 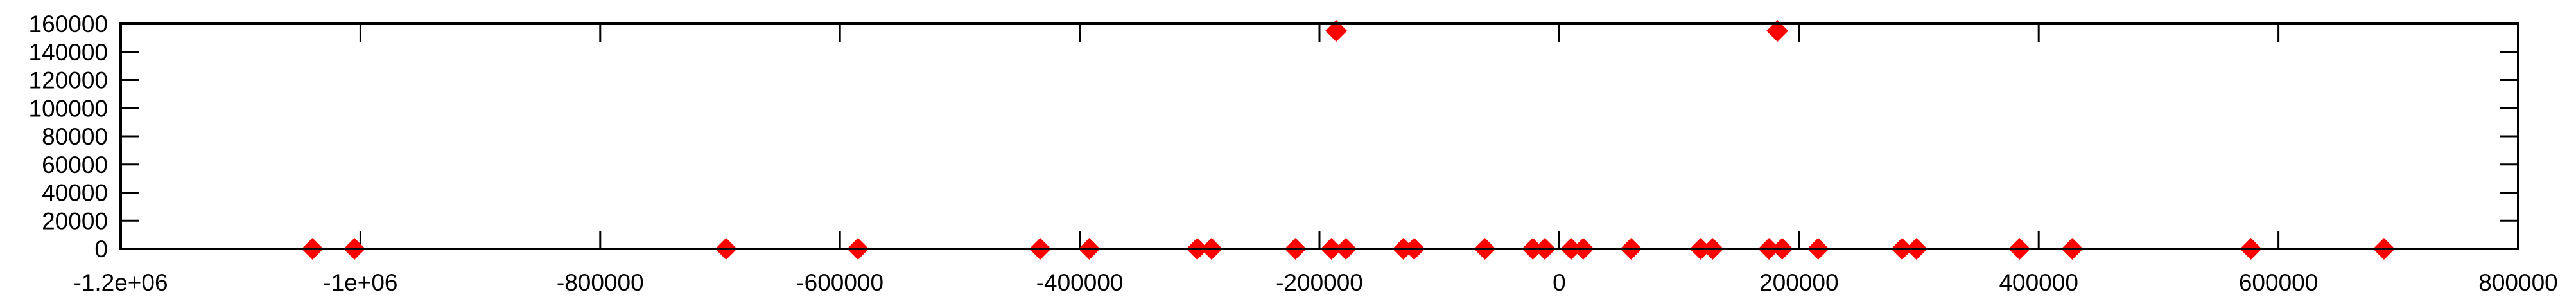 What do you see at coordinates (68, 53) in the screenshot?
I see `y-tick-label: 140000` at bounding box center [68, 53].